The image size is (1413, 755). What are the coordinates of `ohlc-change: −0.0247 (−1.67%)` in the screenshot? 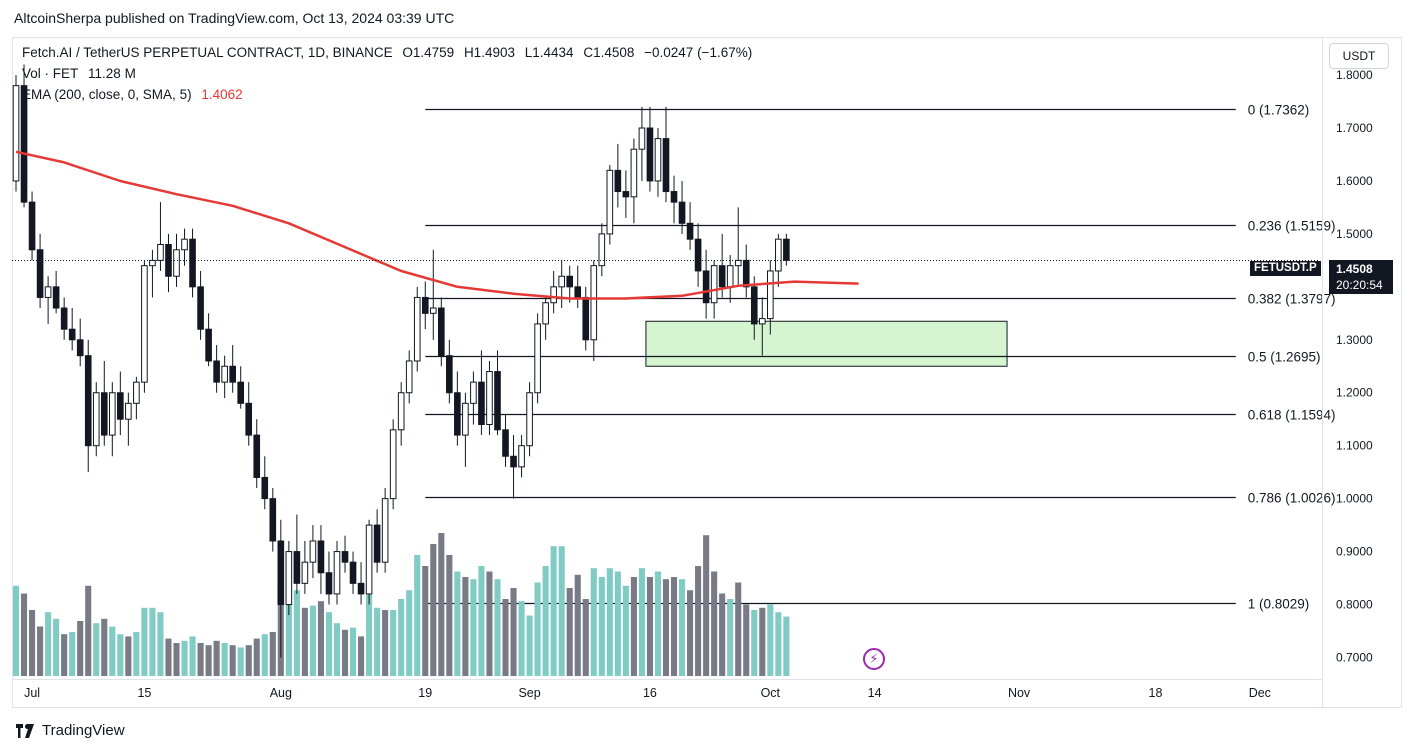 It's located at (698, 52).